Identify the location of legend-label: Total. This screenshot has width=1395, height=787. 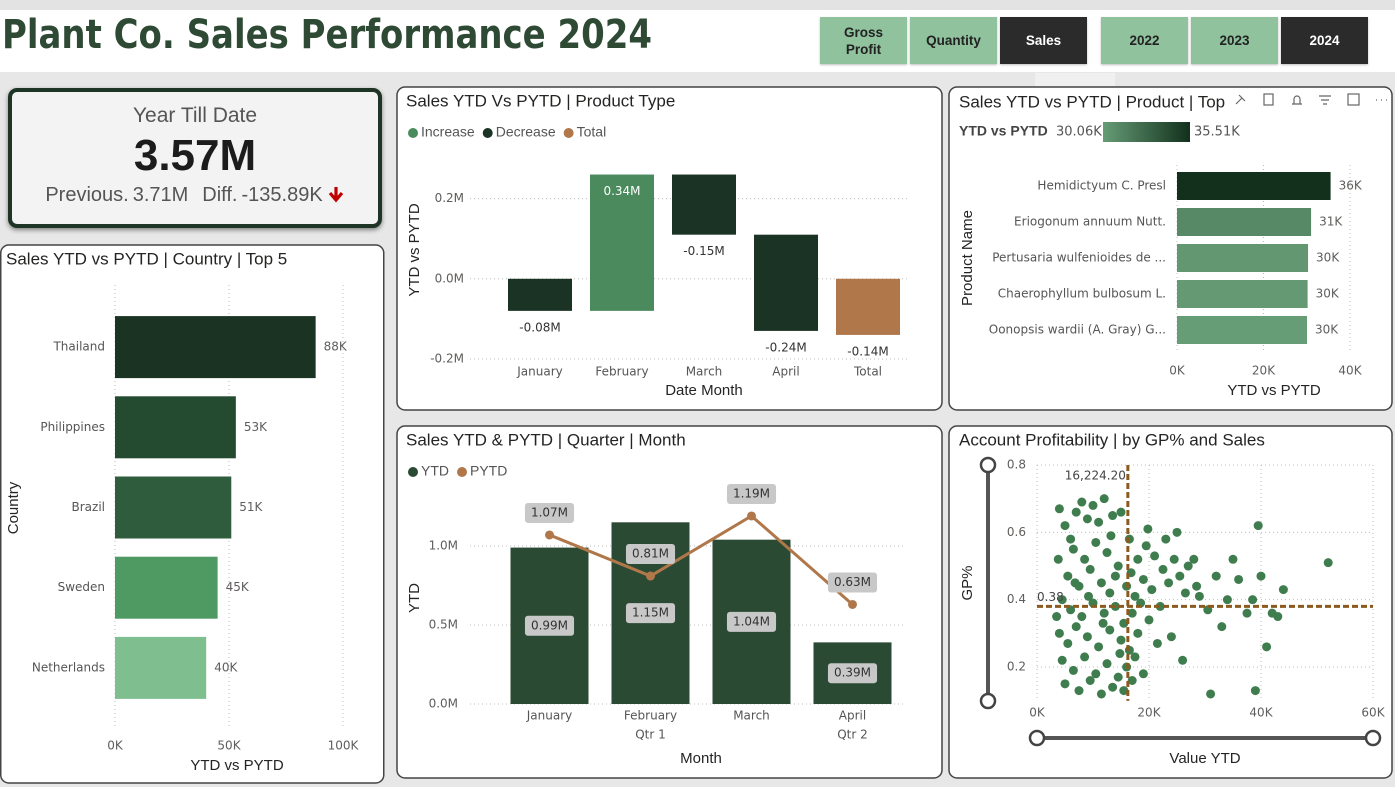
(592, 132).